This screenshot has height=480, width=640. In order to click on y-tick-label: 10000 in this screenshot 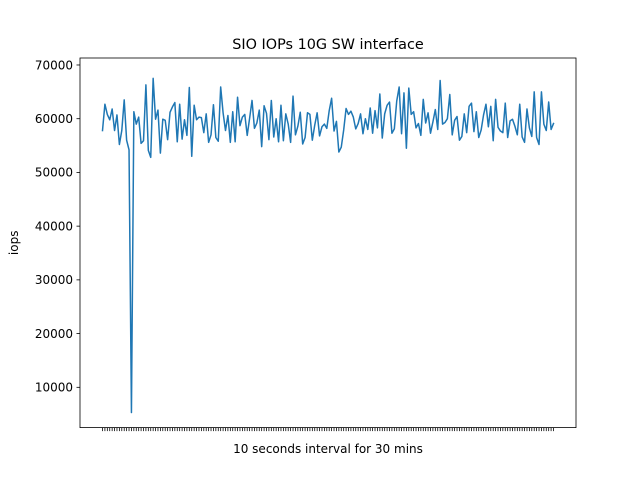, I will do `click(54, 388)`.